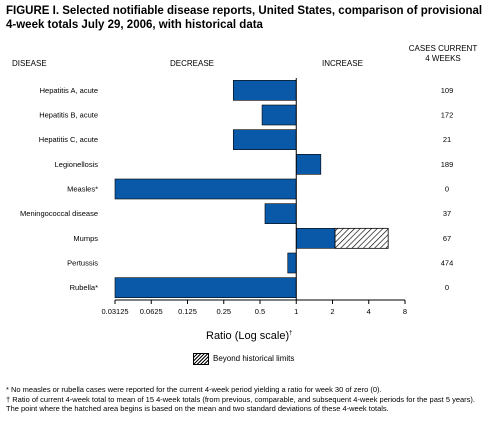 The image size is (489, 437). Describe the element at coordinates (85, 238) in the screenshot. I see `category-label-6: Mumps` at that location.